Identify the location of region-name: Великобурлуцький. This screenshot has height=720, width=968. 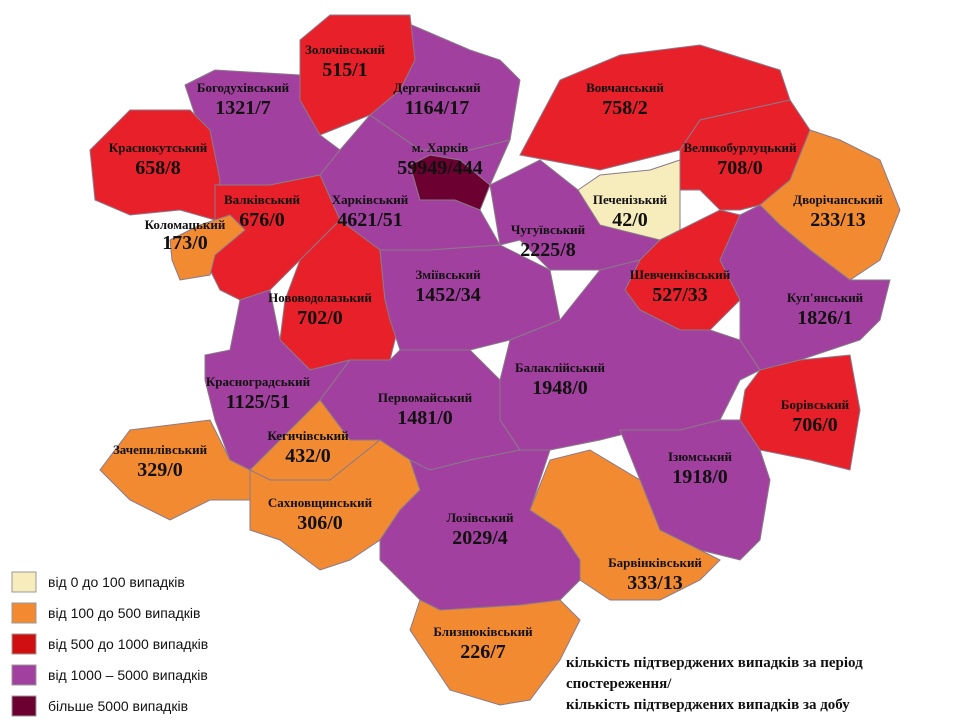
(740, 147).